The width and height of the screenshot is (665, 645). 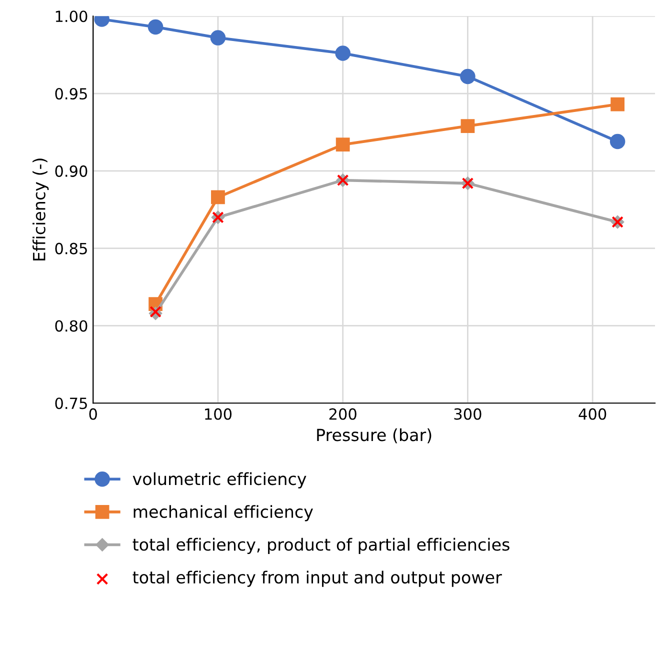 I want to click on y-tick-label: 0.80, so click(x=71, y=326).